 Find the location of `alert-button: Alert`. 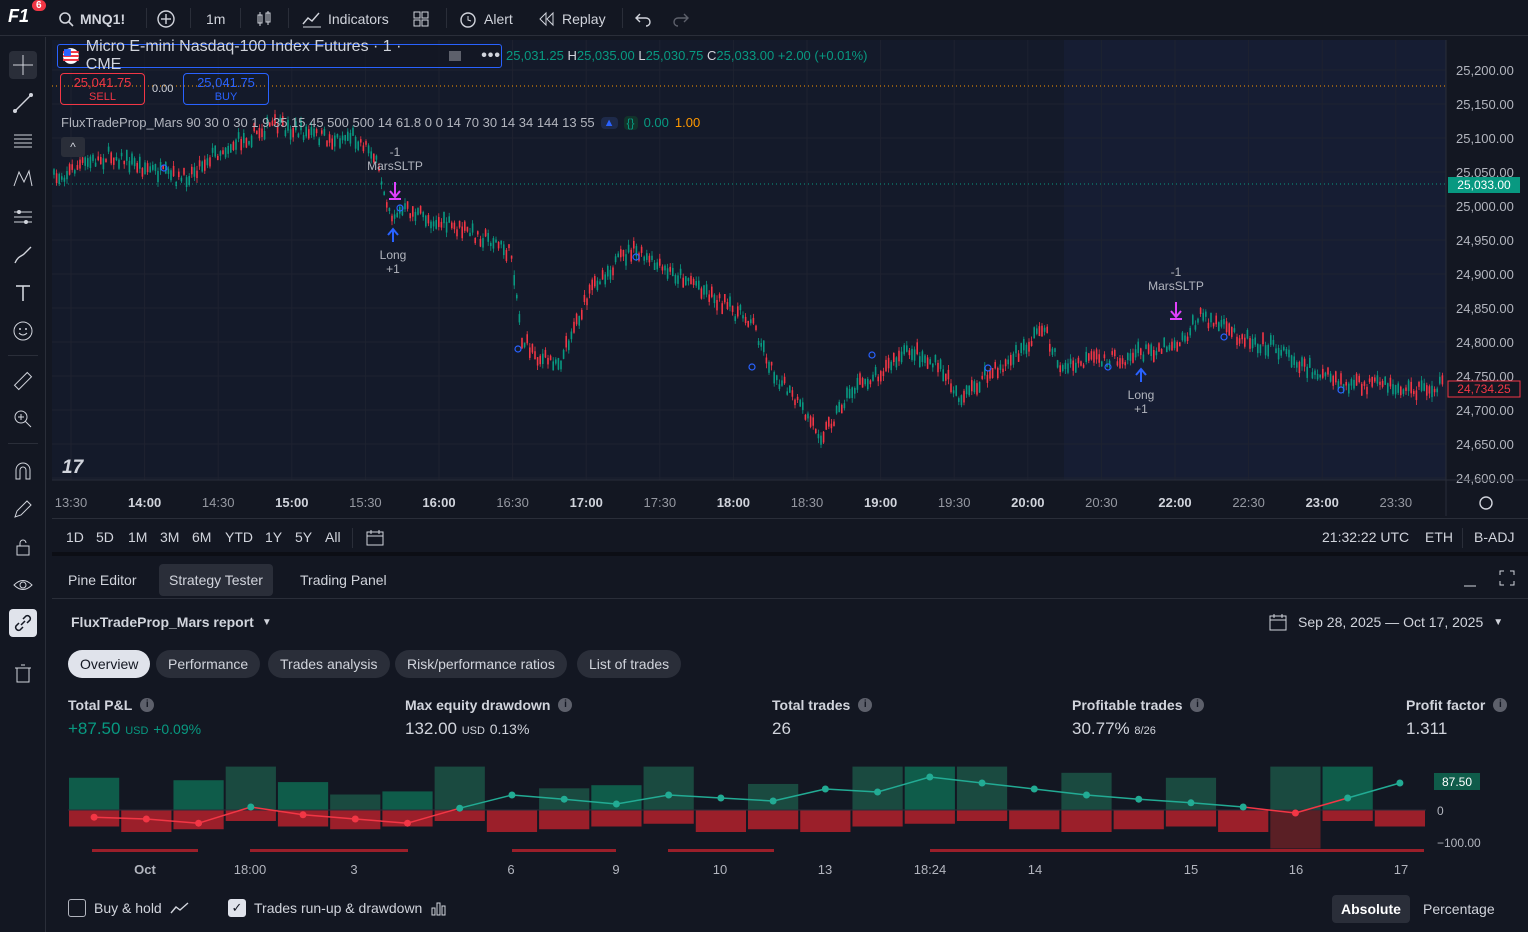

alert-button: Alert is located at coordinates (485, 19).